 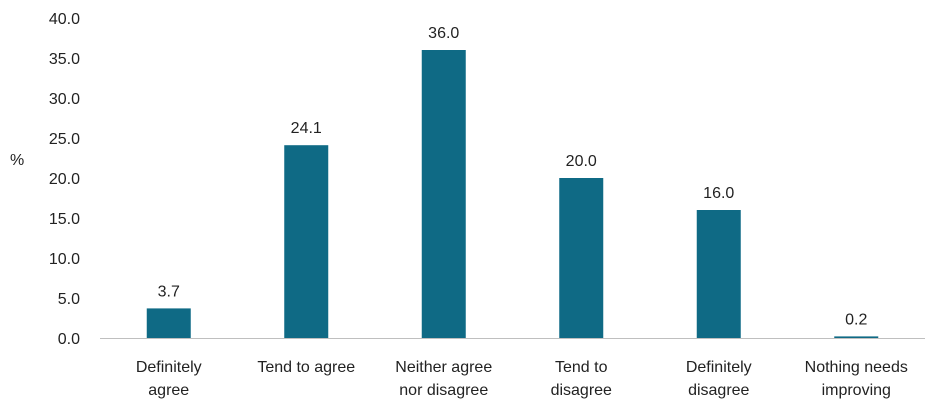 What do you see at coordinates (856, 319) in the screenshot?
I see `bar-value-label: 0.2` at bounding box center [856, 319].